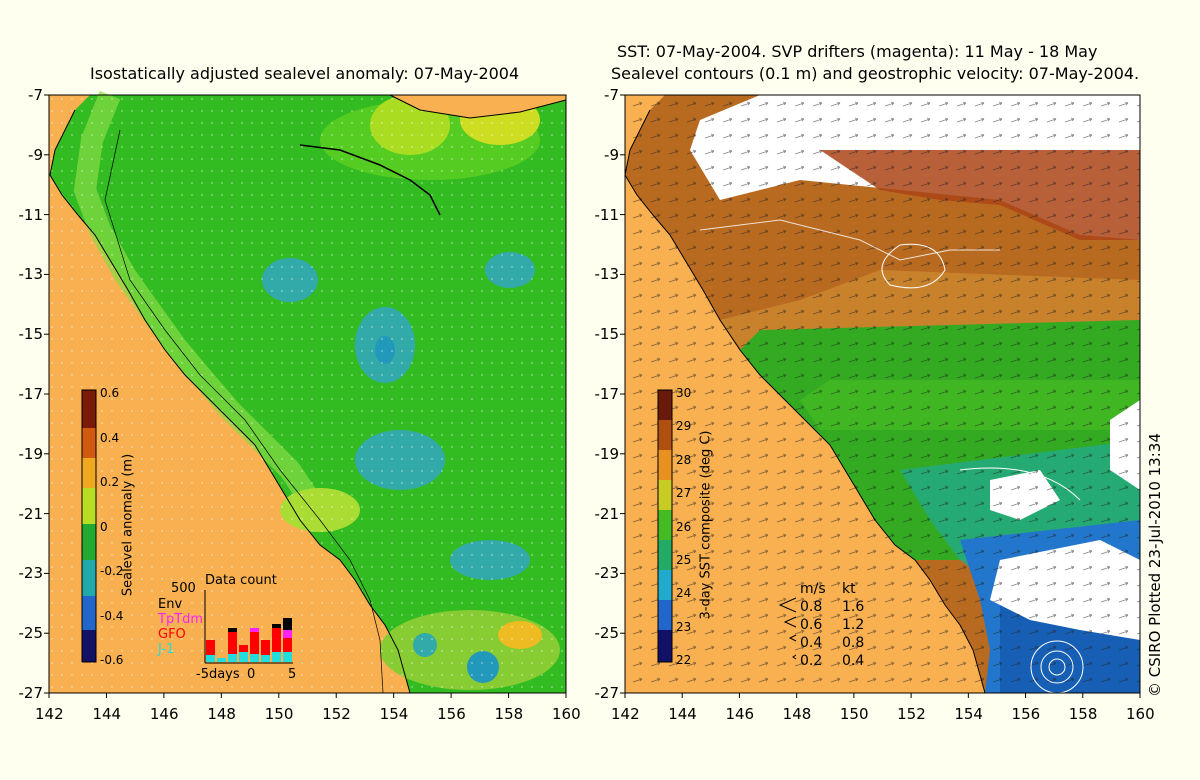 The height and width of the screenshot is (780, 1200). Describe the element at coordinates (251, 674) in the screenshot. I see `data-count-x-zero: 0` at that location.